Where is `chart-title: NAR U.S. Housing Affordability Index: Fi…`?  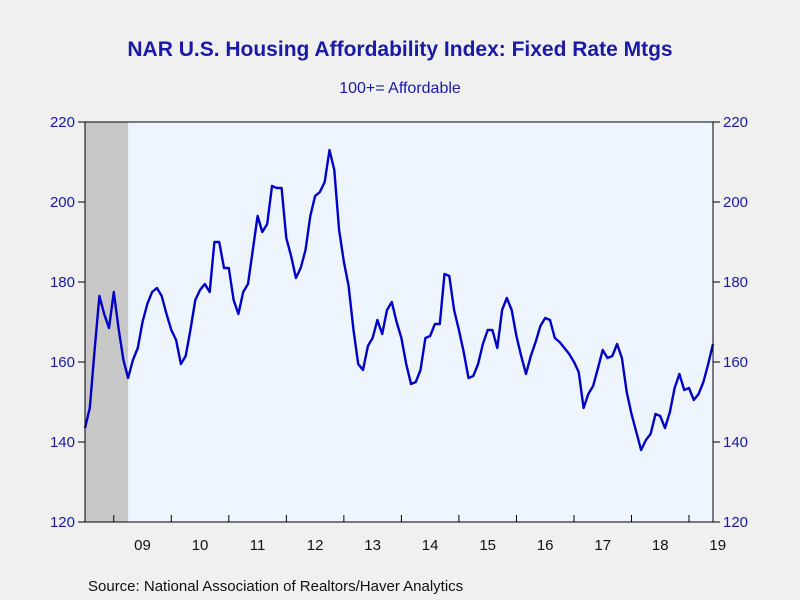 chart-title: NAR U.S. Housing Affordability Index: Fi… is located at coordinates (400, 49).